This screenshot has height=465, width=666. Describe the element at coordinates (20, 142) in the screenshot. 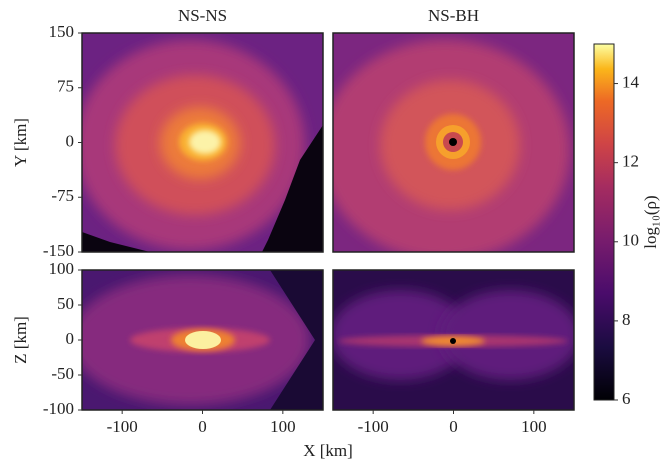

I see `y-axis-label: Y [km]` at that location.